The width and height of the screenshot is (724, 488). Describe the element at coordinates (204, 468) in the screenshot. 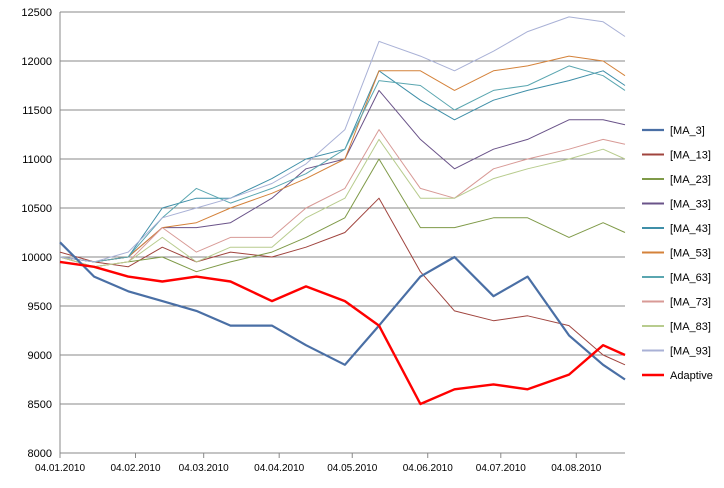

I see `x-tick-label: 04.03.2010` at that location.